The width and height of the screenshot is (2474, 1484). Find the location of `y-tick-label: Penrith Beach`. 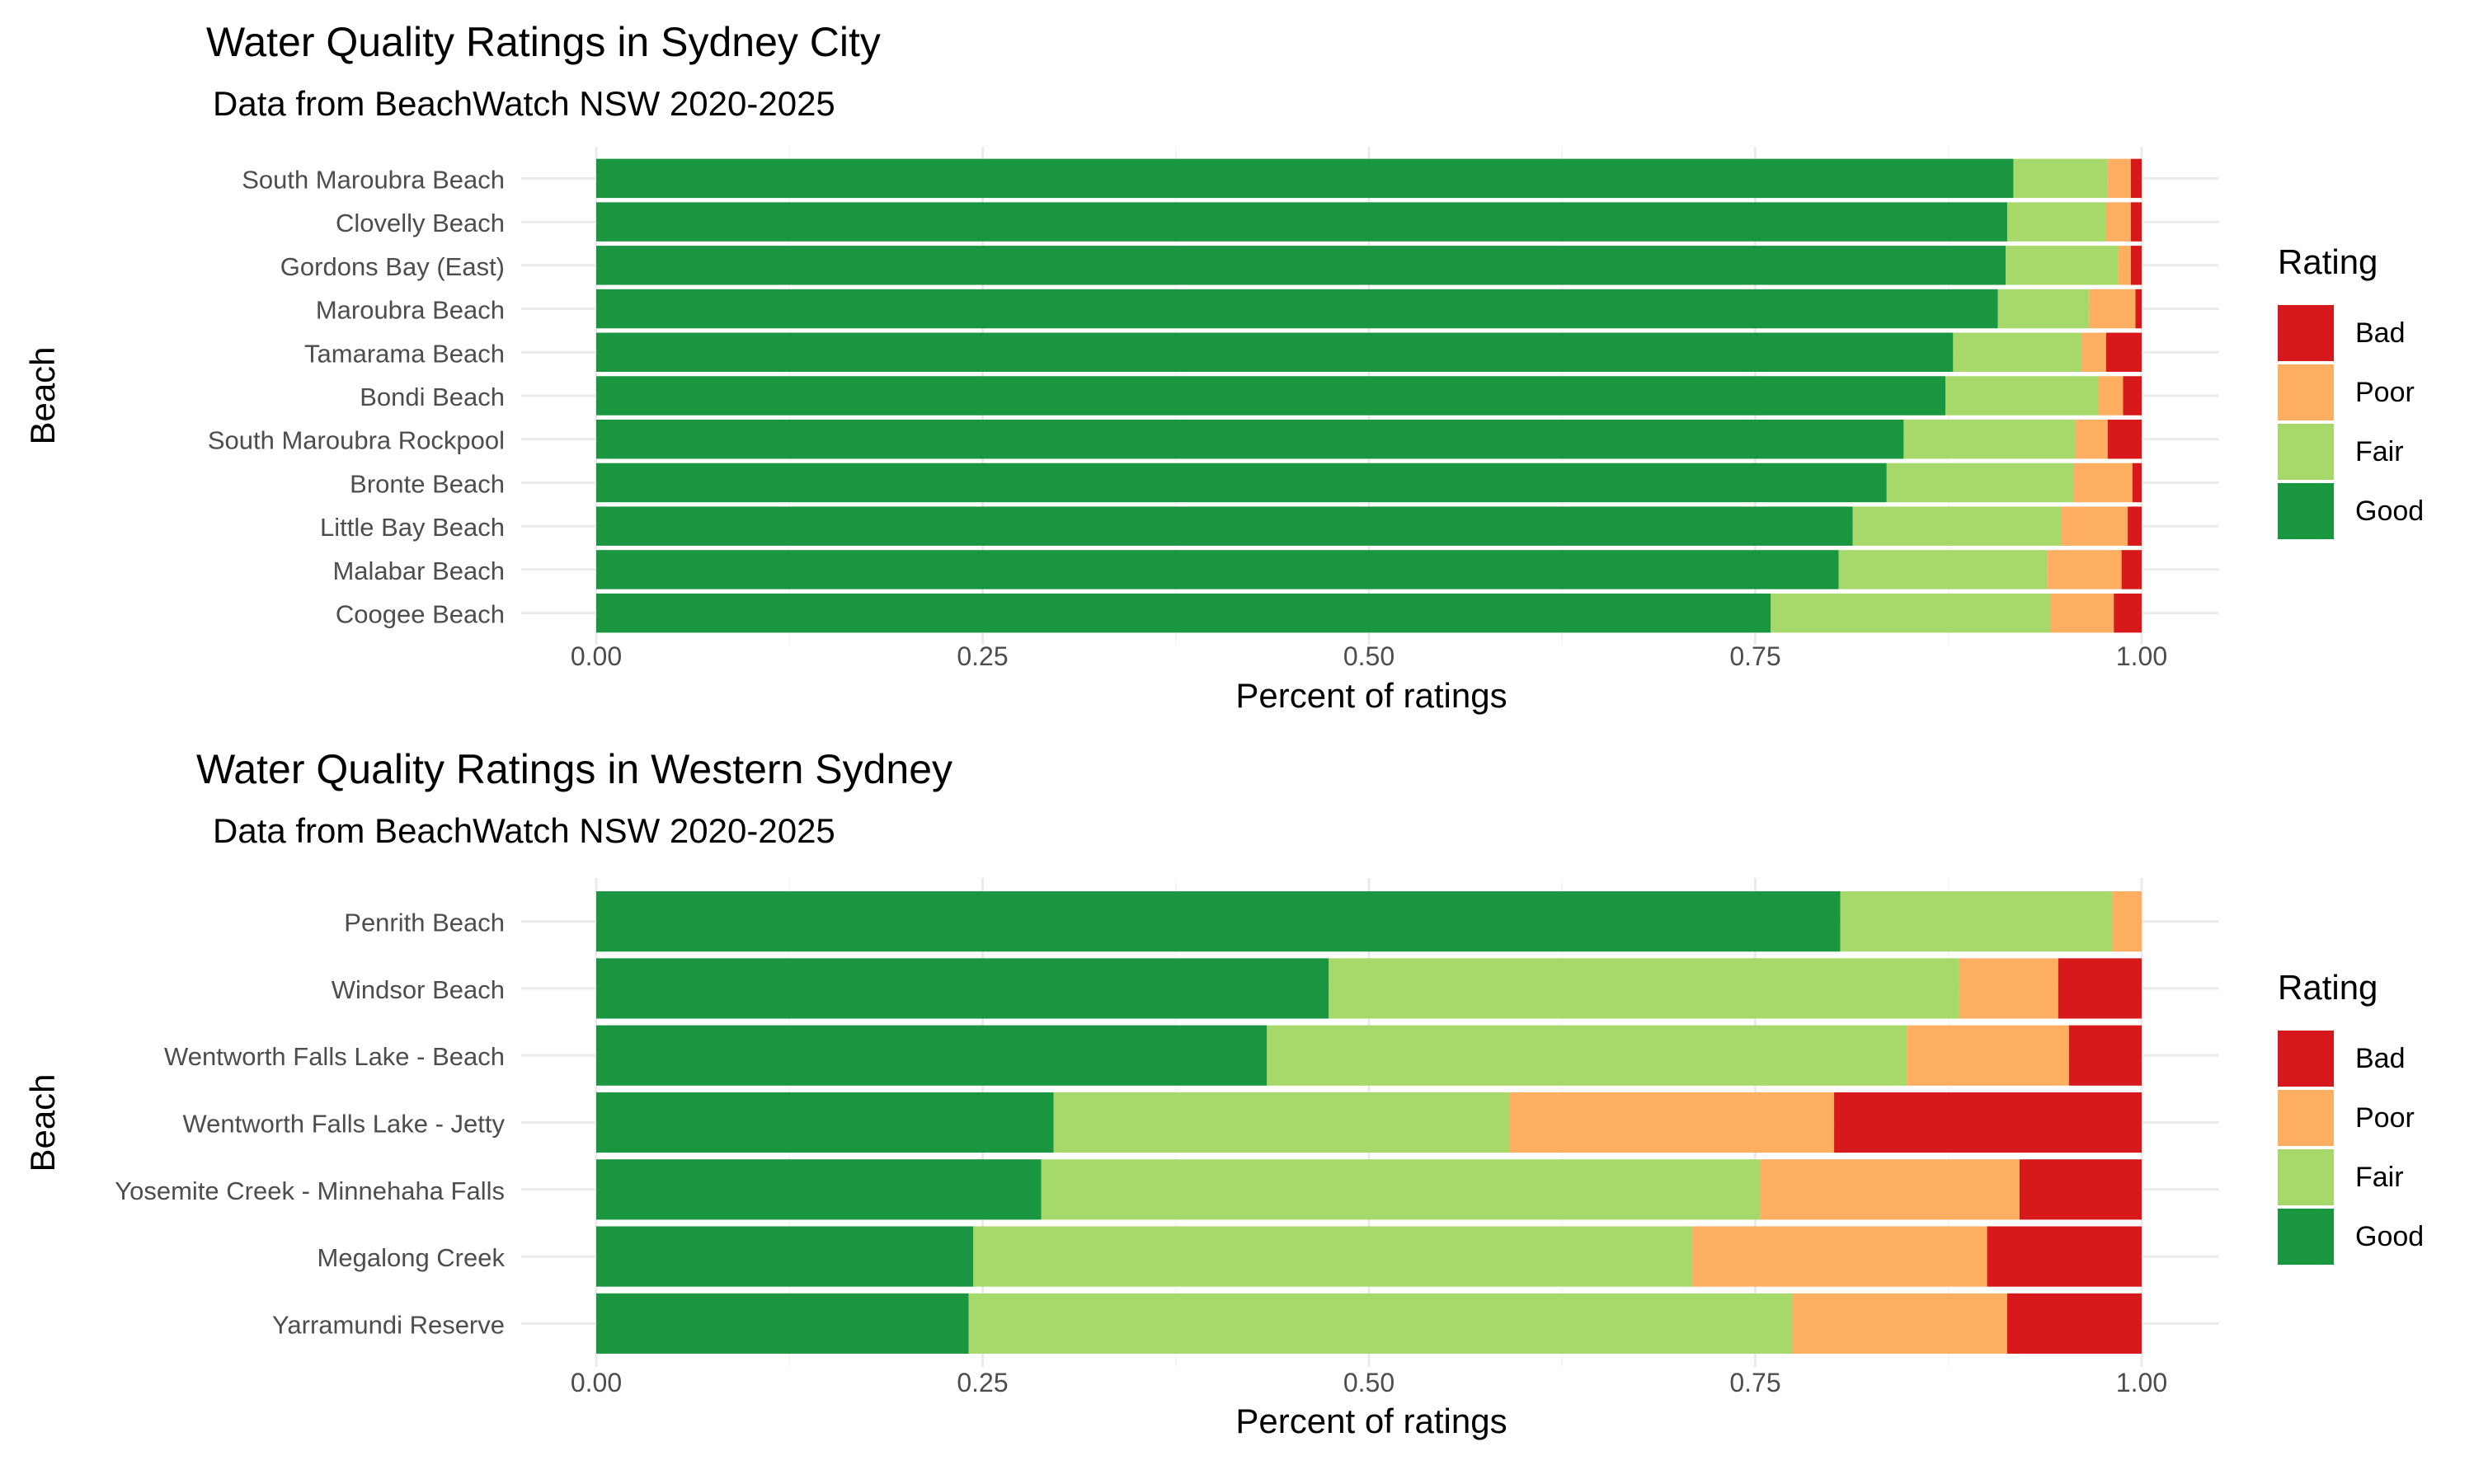

y-tick-label: Penrith Beach is located at coordinates (424, 923).